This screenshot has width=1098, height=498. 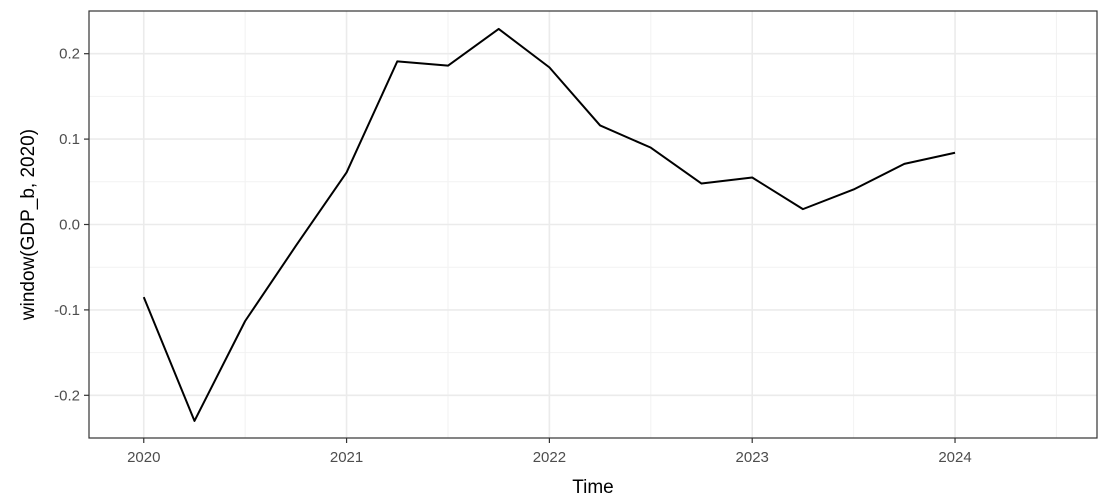 I want to click on x-tick-label: 2022, so click(x=549, y=457).